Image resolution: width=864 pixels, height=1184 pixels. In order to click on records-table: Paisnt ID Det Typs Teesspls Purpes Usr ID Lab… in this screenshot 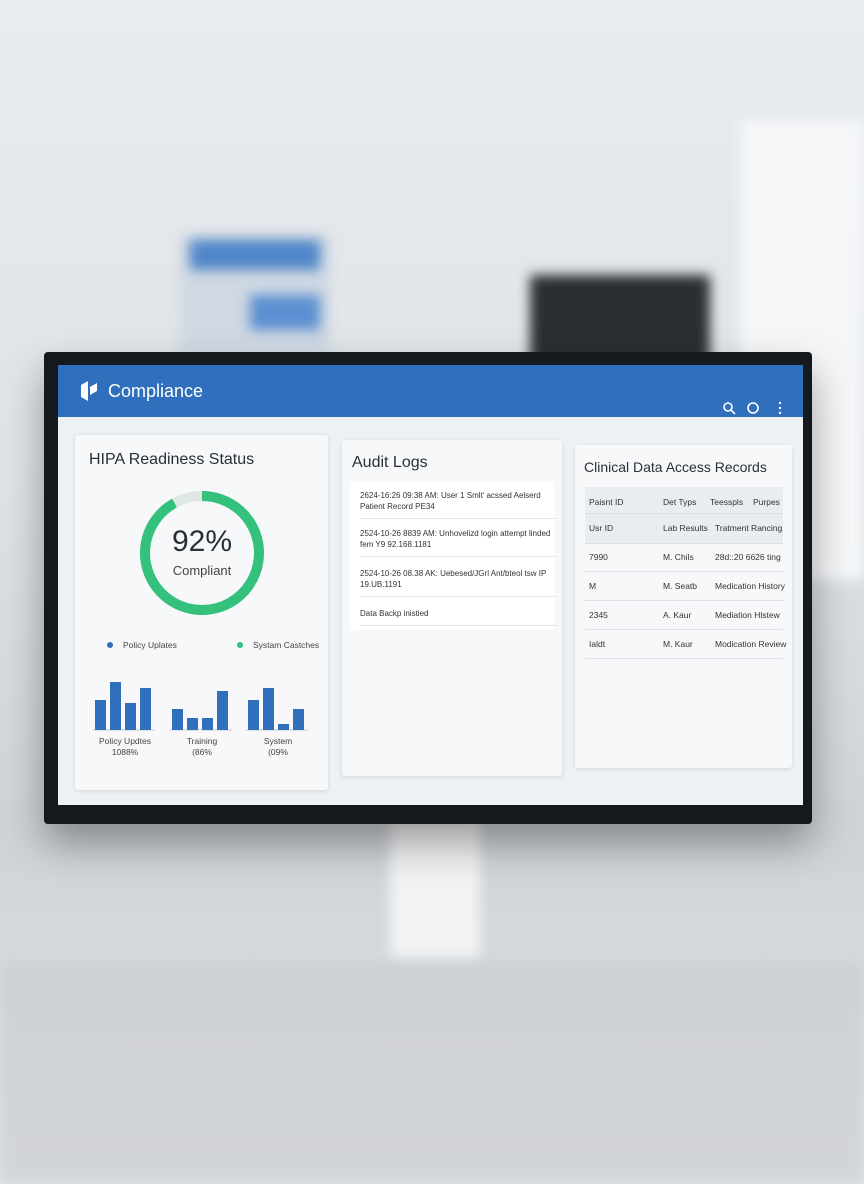, I will do `click(683, 606)`.